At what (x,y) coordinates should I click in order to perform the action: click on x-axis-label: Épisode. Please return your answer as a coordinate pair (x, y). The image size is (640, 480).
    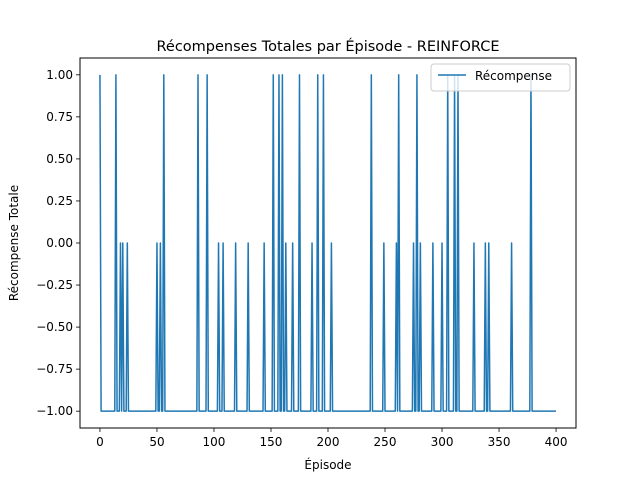
    Looking at the image, I should click on (327, 464).